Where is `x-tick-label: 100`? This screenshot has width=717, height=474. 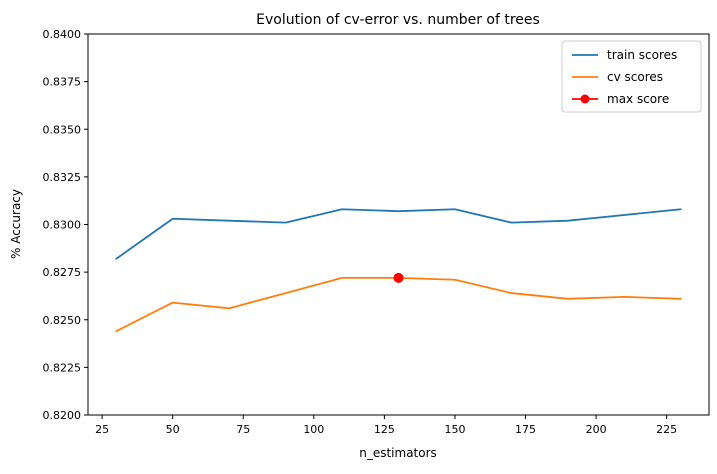
x-tick-label: 100 is located at coordinates (313, 429).